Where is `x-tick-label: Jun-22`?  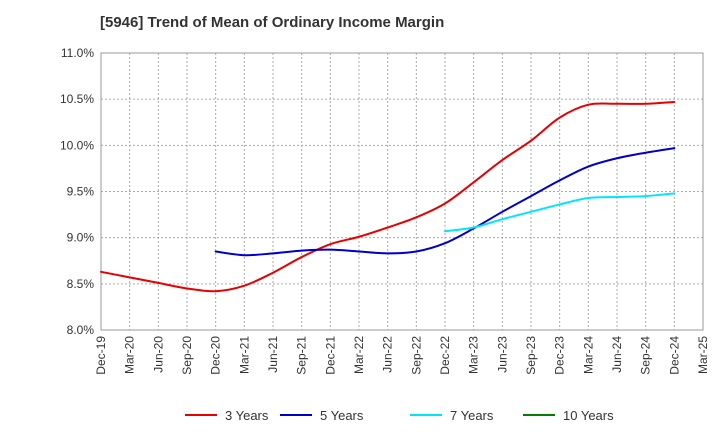
x-tick-label: Jun-22 is located at coordinates (388, 354).